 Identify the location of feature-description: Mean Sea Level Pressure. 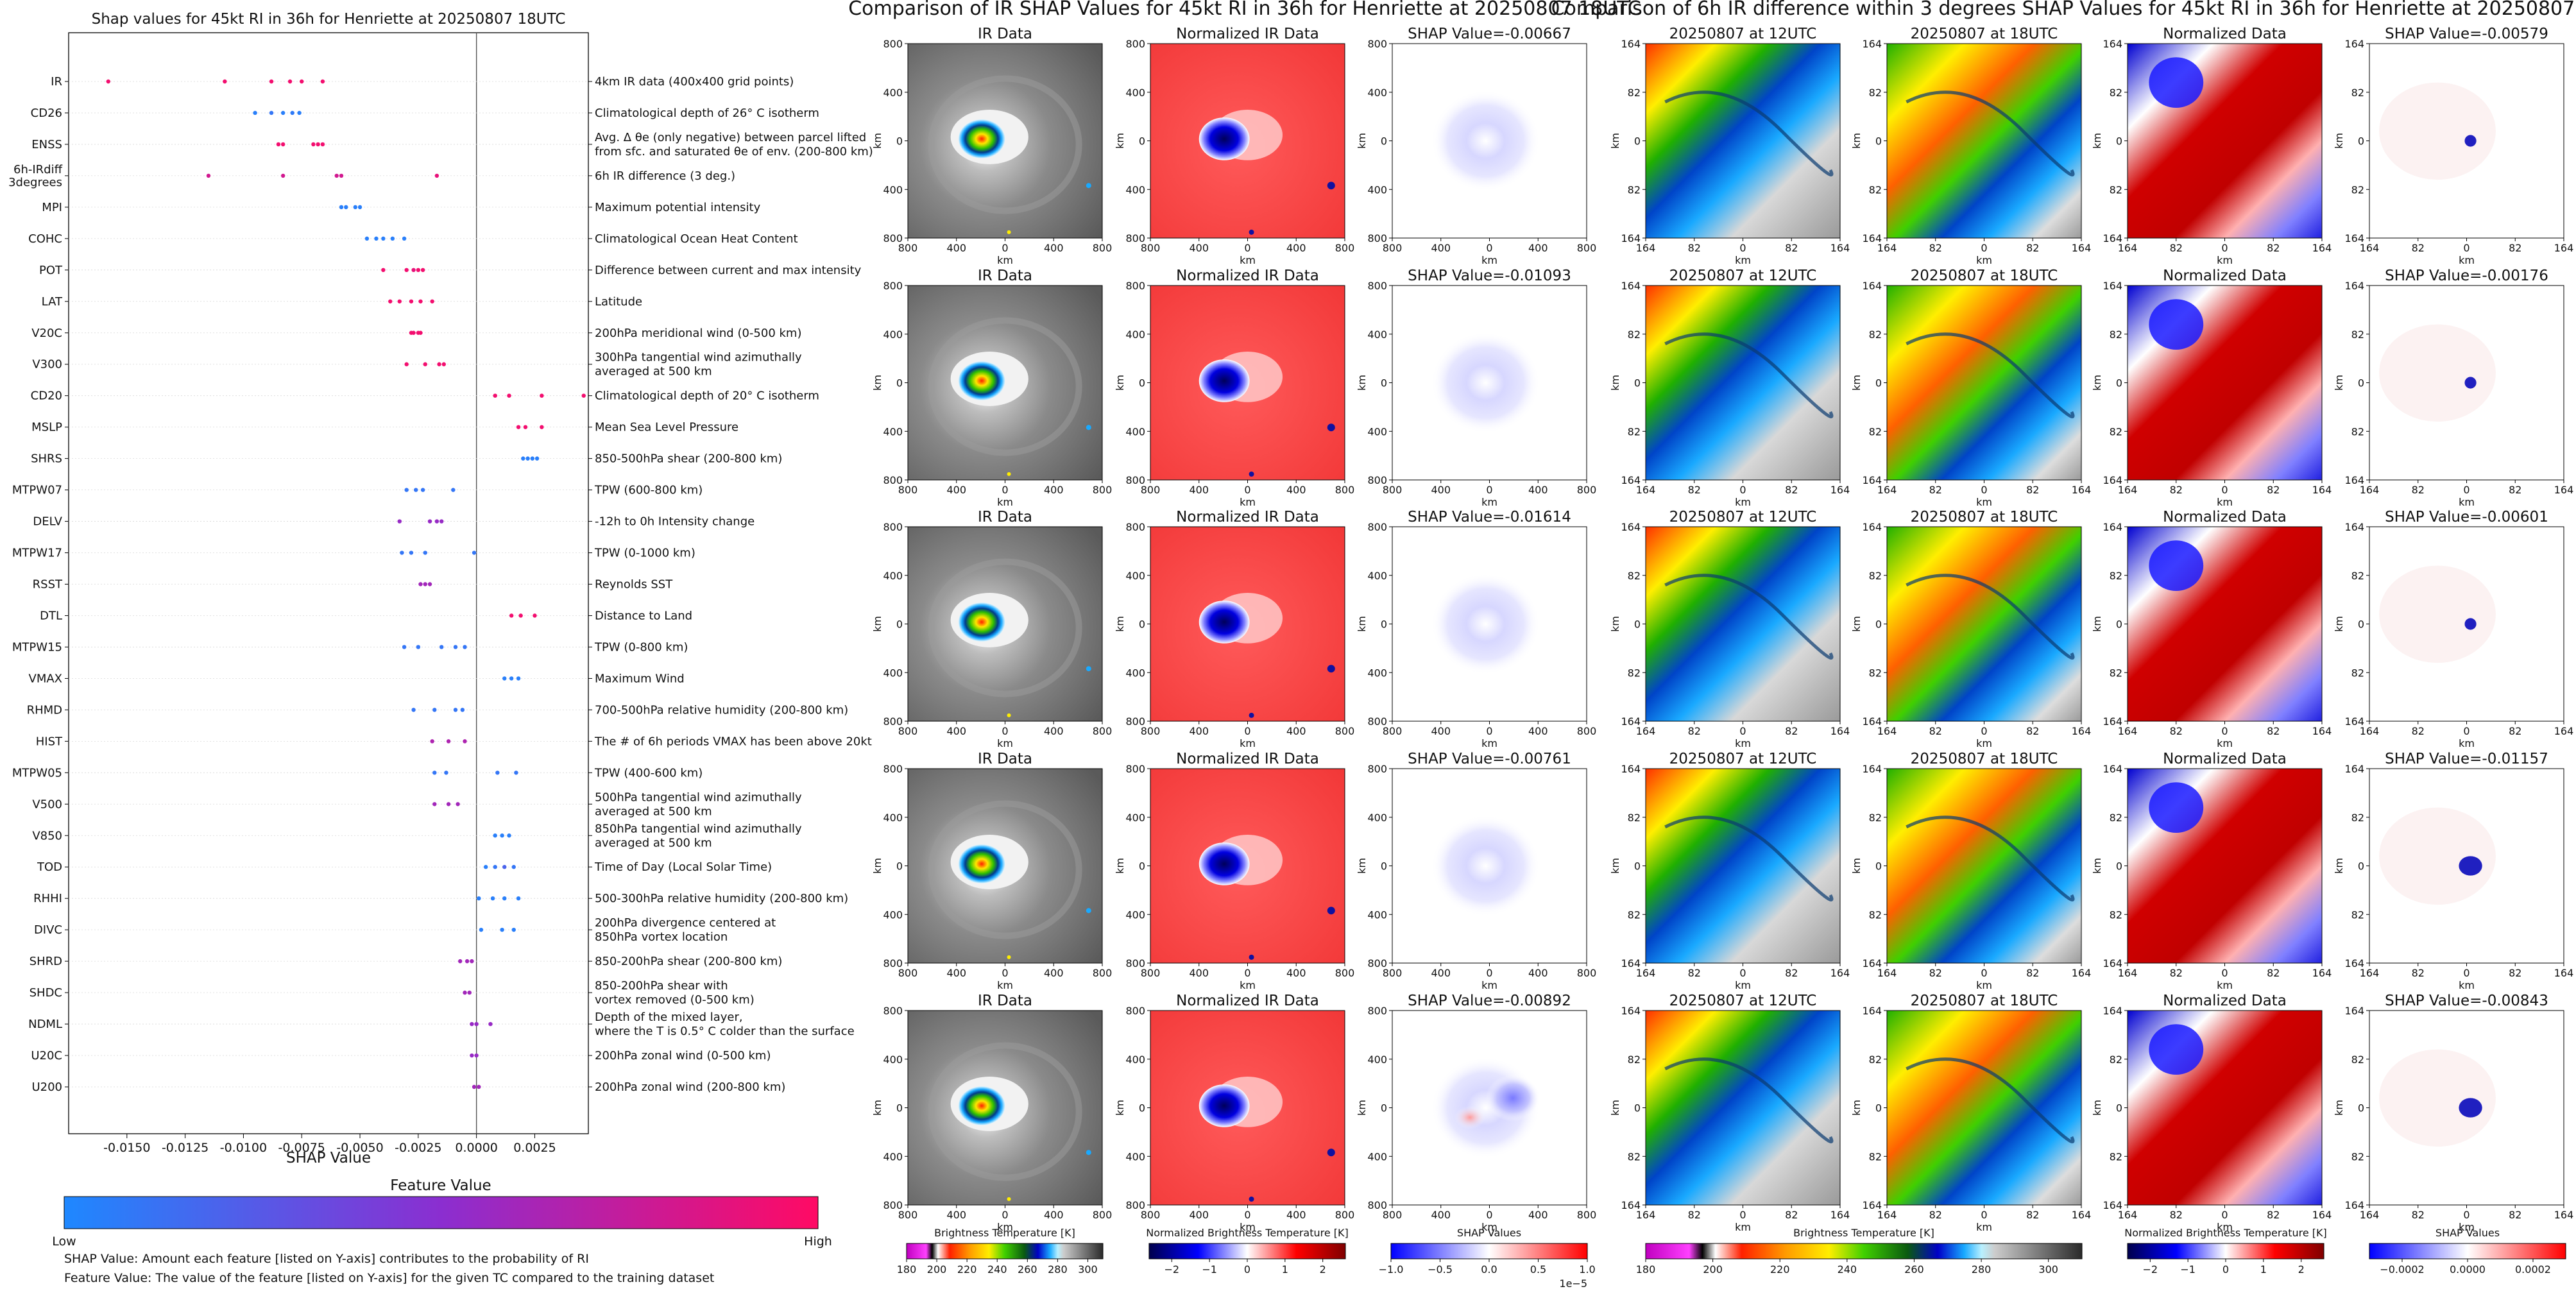
(666, 428).